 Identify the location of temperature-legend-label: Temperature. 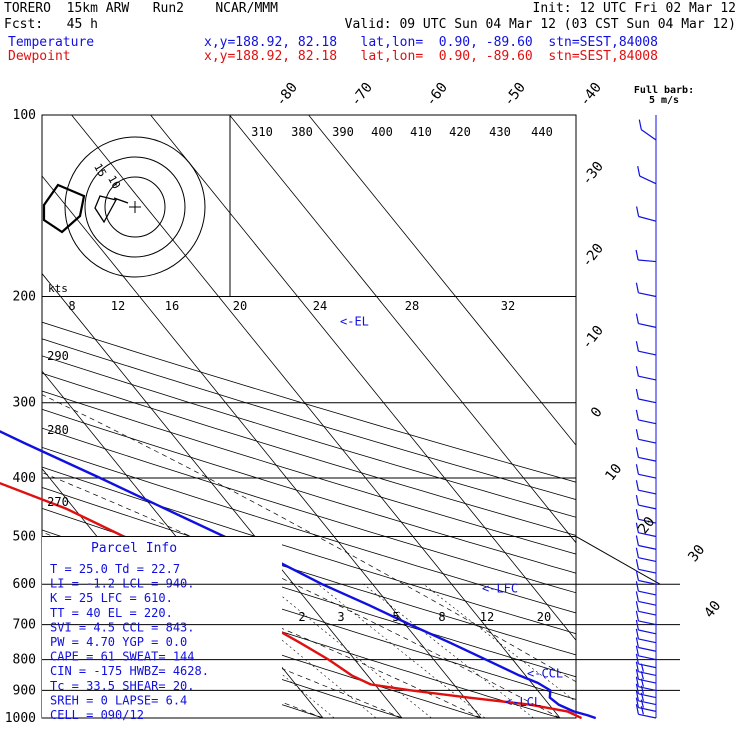
(51, 42).